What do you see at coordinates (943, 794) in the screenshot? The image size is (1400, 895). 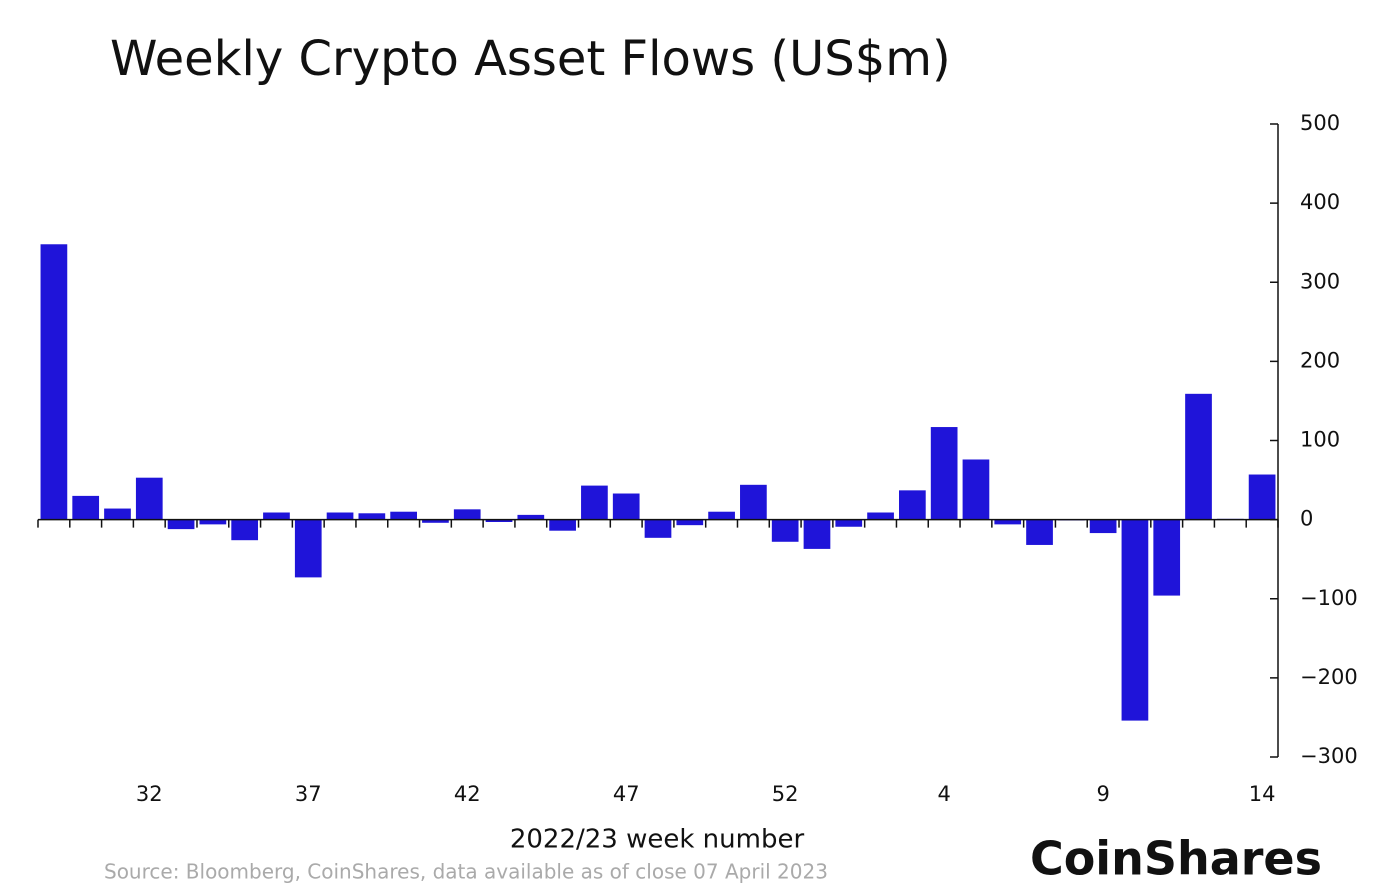 I see `x-tick-label: 4` at bounding box center [943, 794].